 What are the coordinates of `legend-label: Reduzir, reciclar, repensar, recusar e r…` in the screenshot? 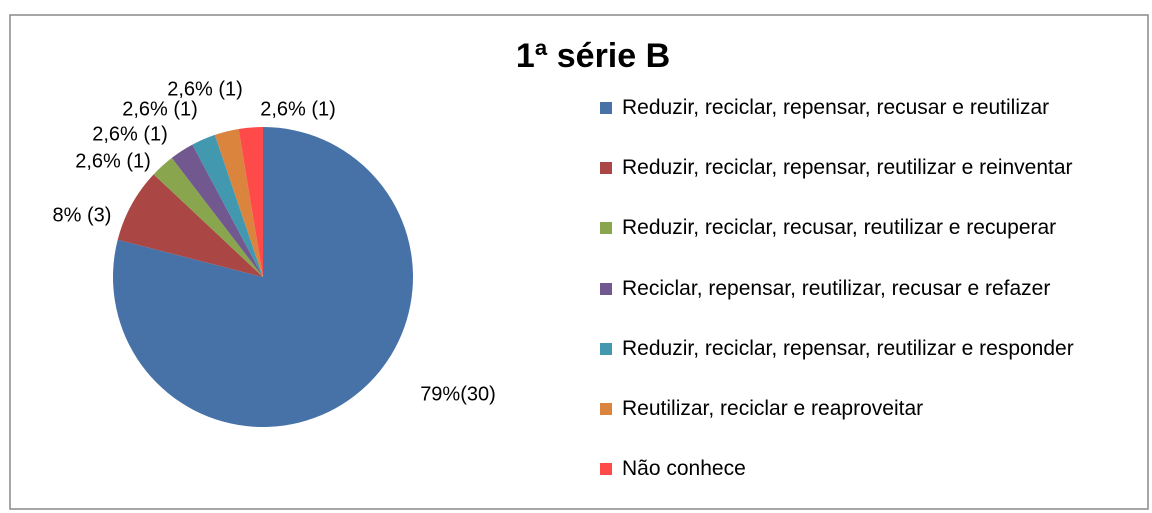 It's located at (836, 107).